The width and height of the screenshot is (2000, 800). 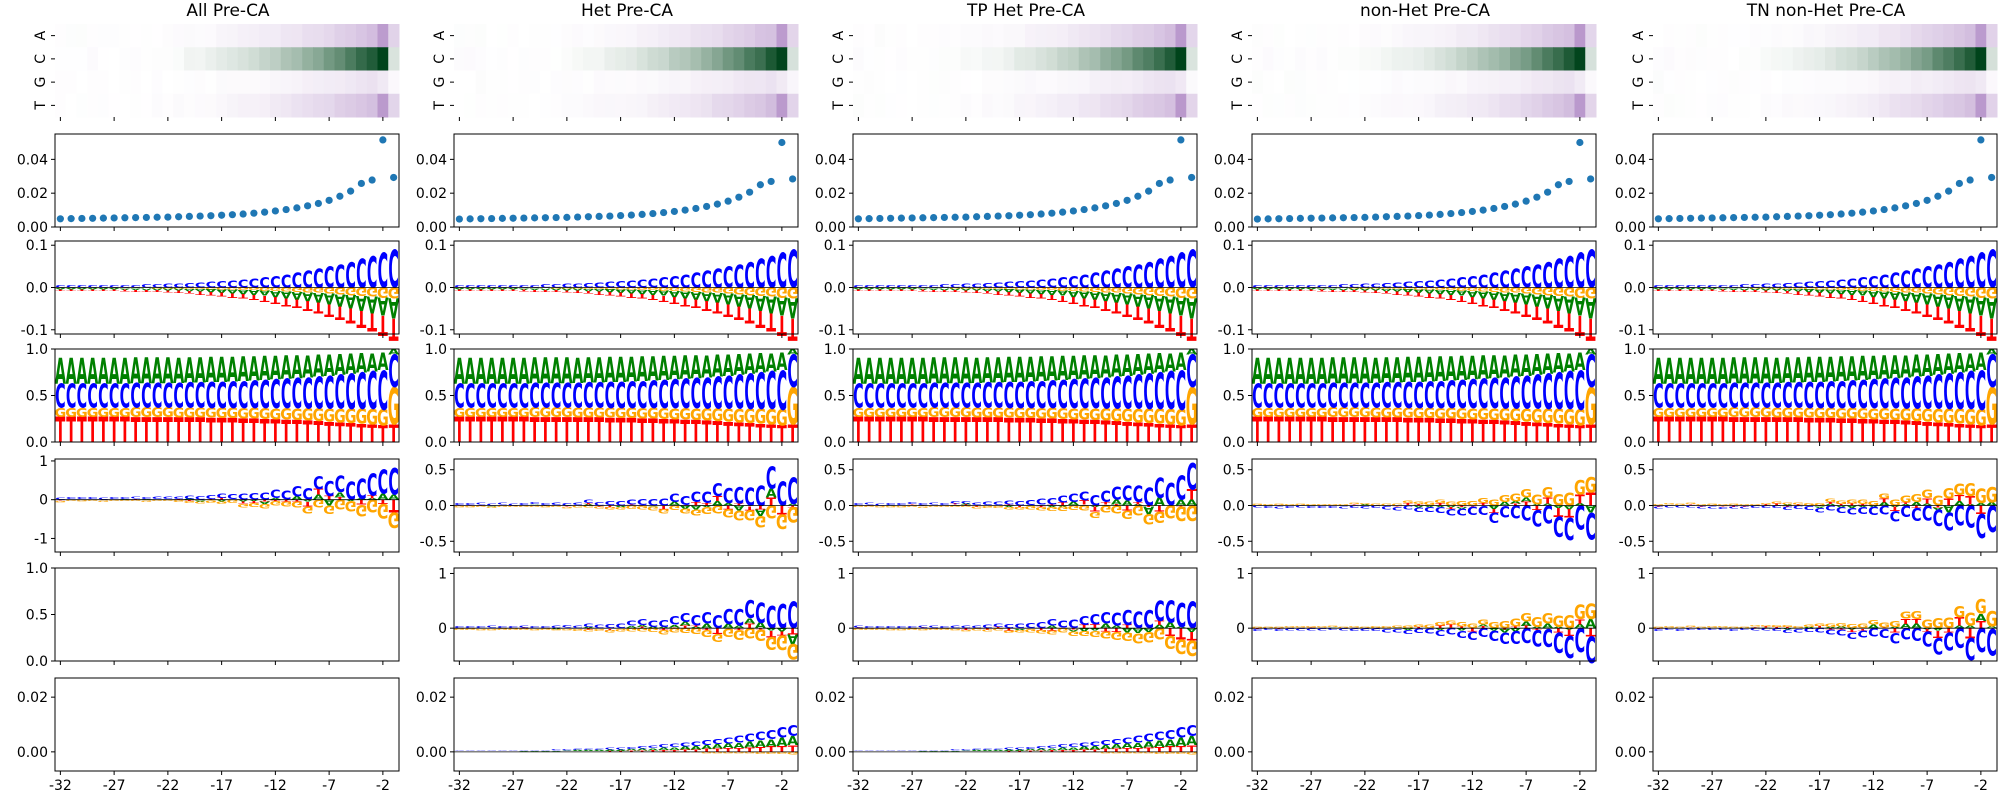 I want to click on y-tick-label: 0.1, so click(x=1234, y=246).